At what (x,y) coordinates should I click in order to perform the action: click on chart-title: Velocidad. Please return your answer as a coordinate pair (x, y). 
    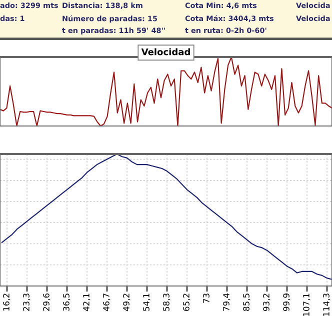
    Looking at the image, I should click on (165, 52).